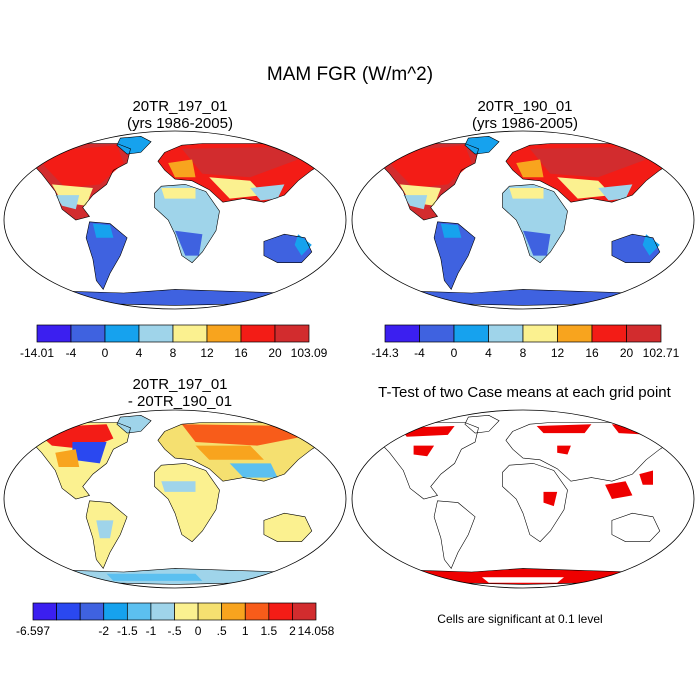  I want to click on colorbar-3: -6.597 -2 -1.5 -1 -.5 0 .5 1 1.5 2 14.058, so click(175, 620).